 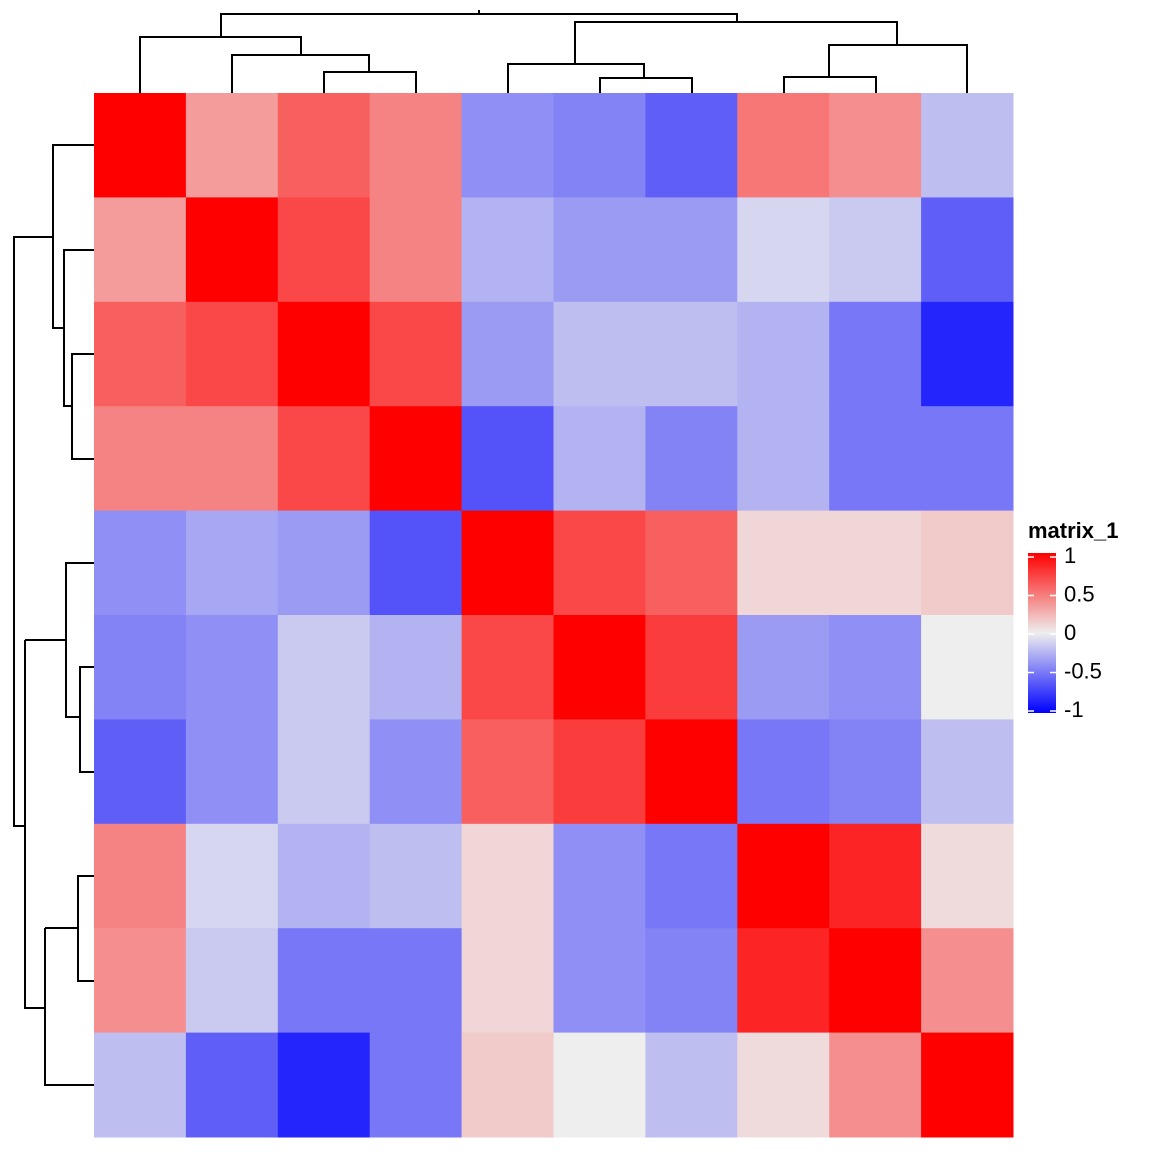 What do you see at coordinates (1042, 633) in the screenshot?
I see `color-bar` at bounding box center [1042, 633].